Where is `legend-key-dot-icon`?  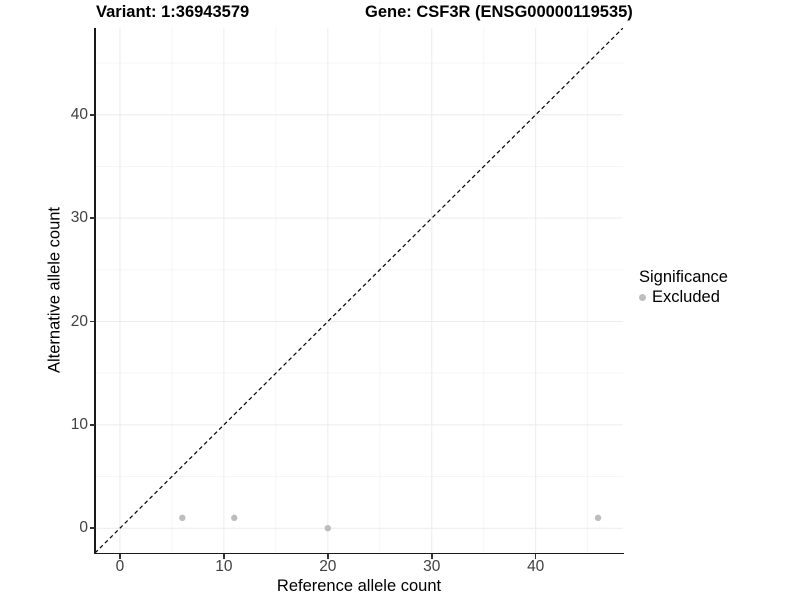
legend-key-dot-icon is located at coordinates (642, 297).